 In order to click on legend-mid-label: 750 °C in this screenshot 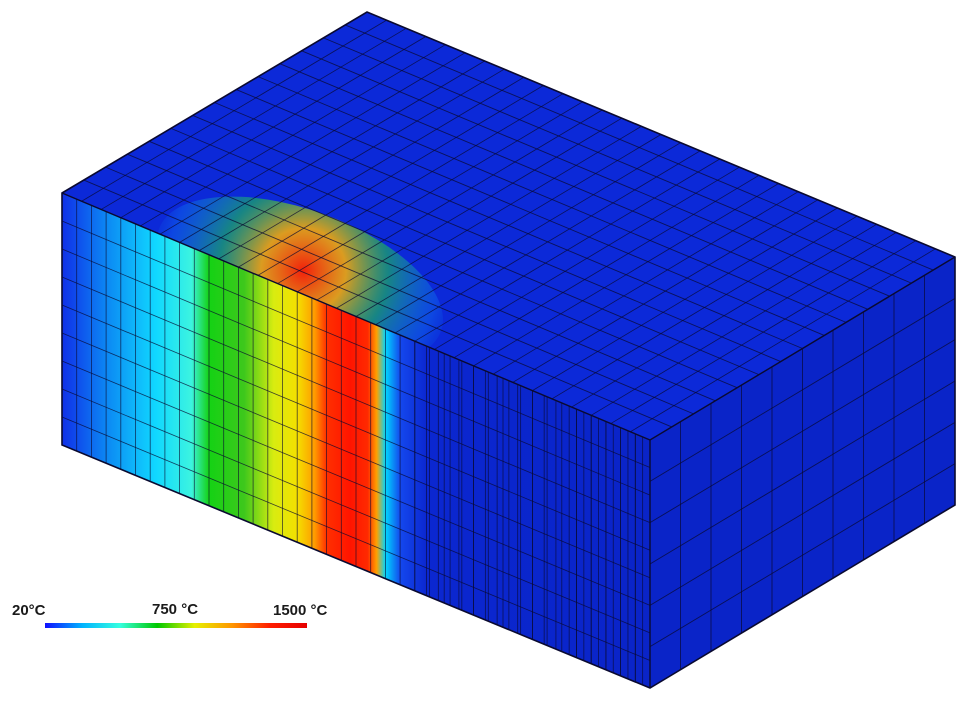, I will do `click(175, 609)`.